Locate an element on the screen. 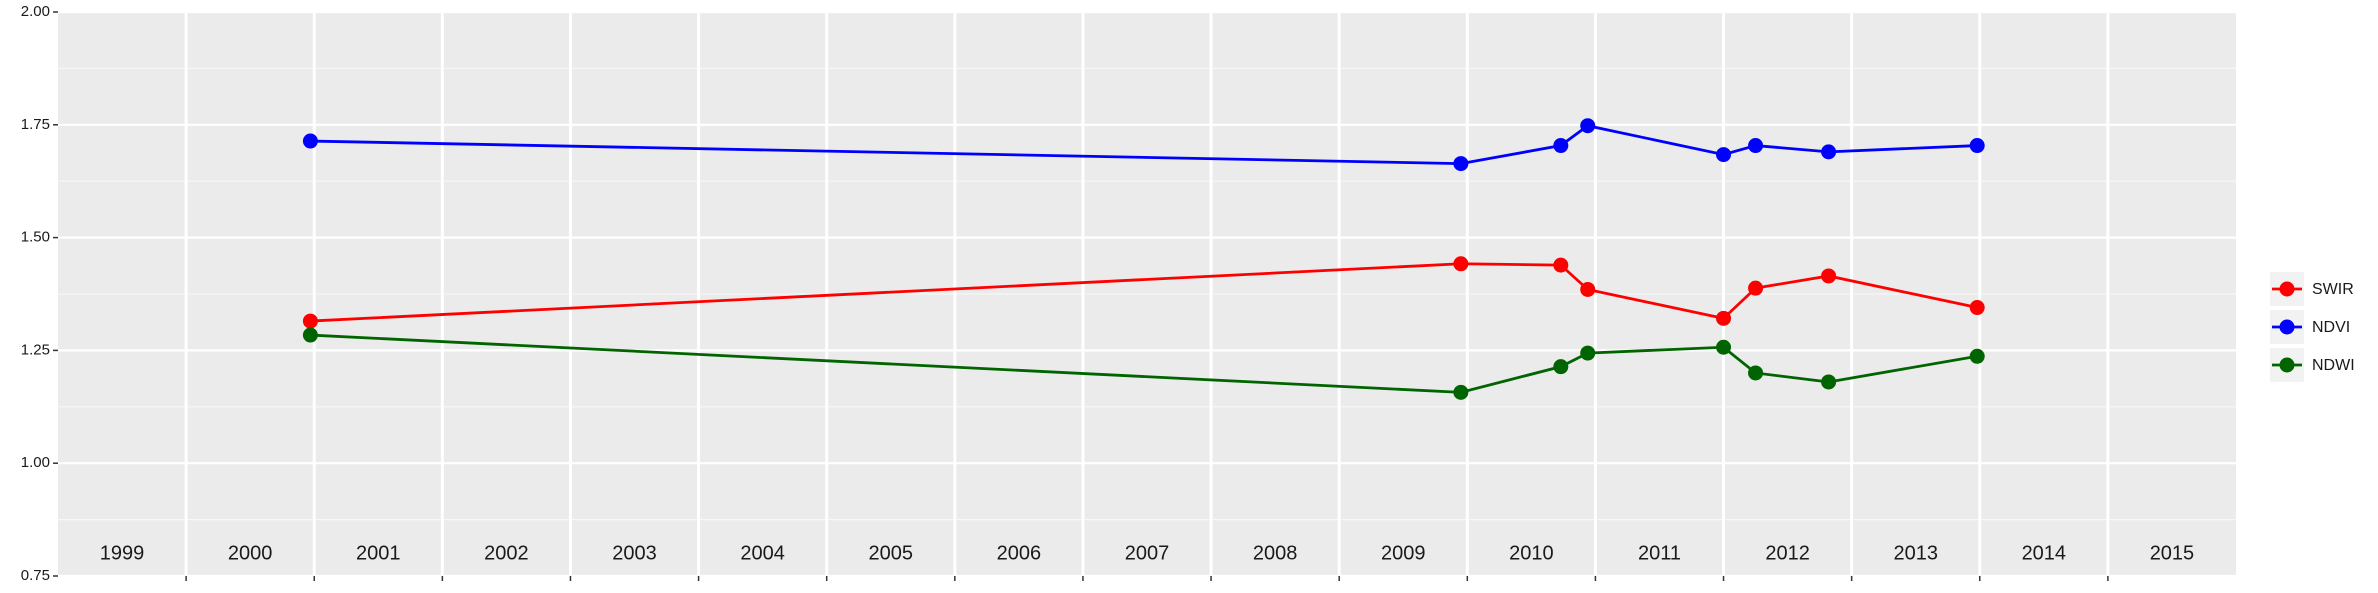  y-tick-label: 1.00 is located at coordinates (35, 462).